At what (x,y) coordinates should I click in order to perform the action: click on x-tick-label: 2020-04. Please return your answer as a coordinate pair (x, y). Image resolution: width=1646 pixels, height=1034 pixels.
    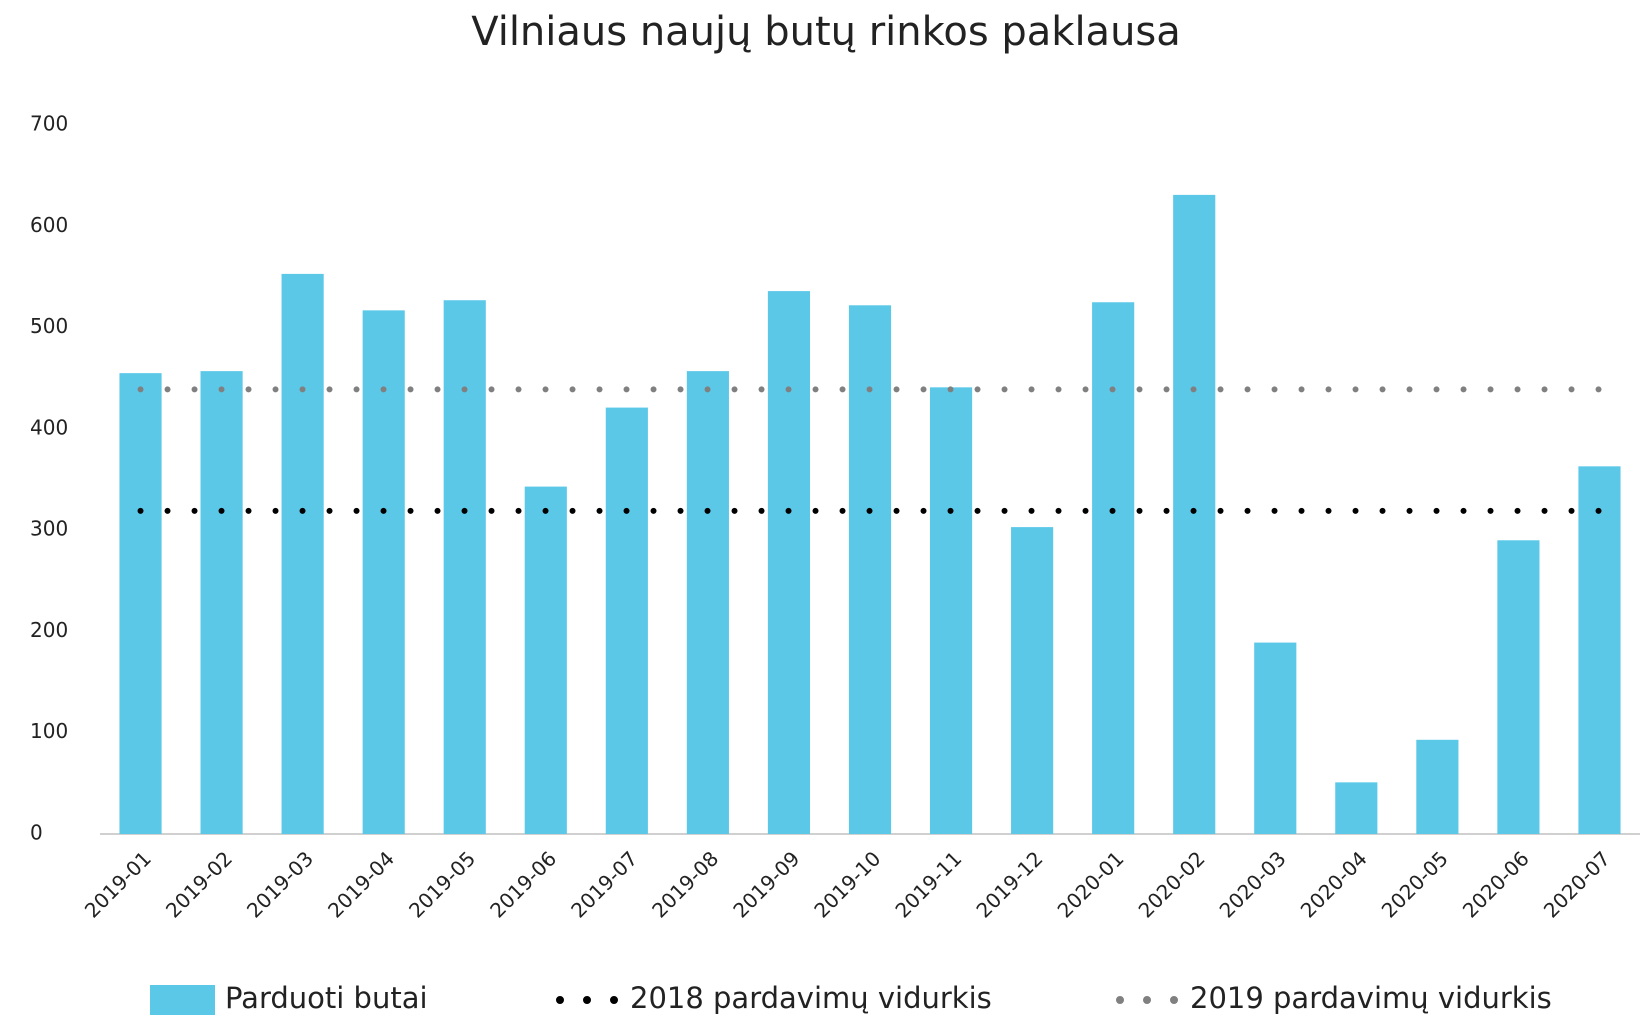
    Looking at the image, I should click on (1334, 884).